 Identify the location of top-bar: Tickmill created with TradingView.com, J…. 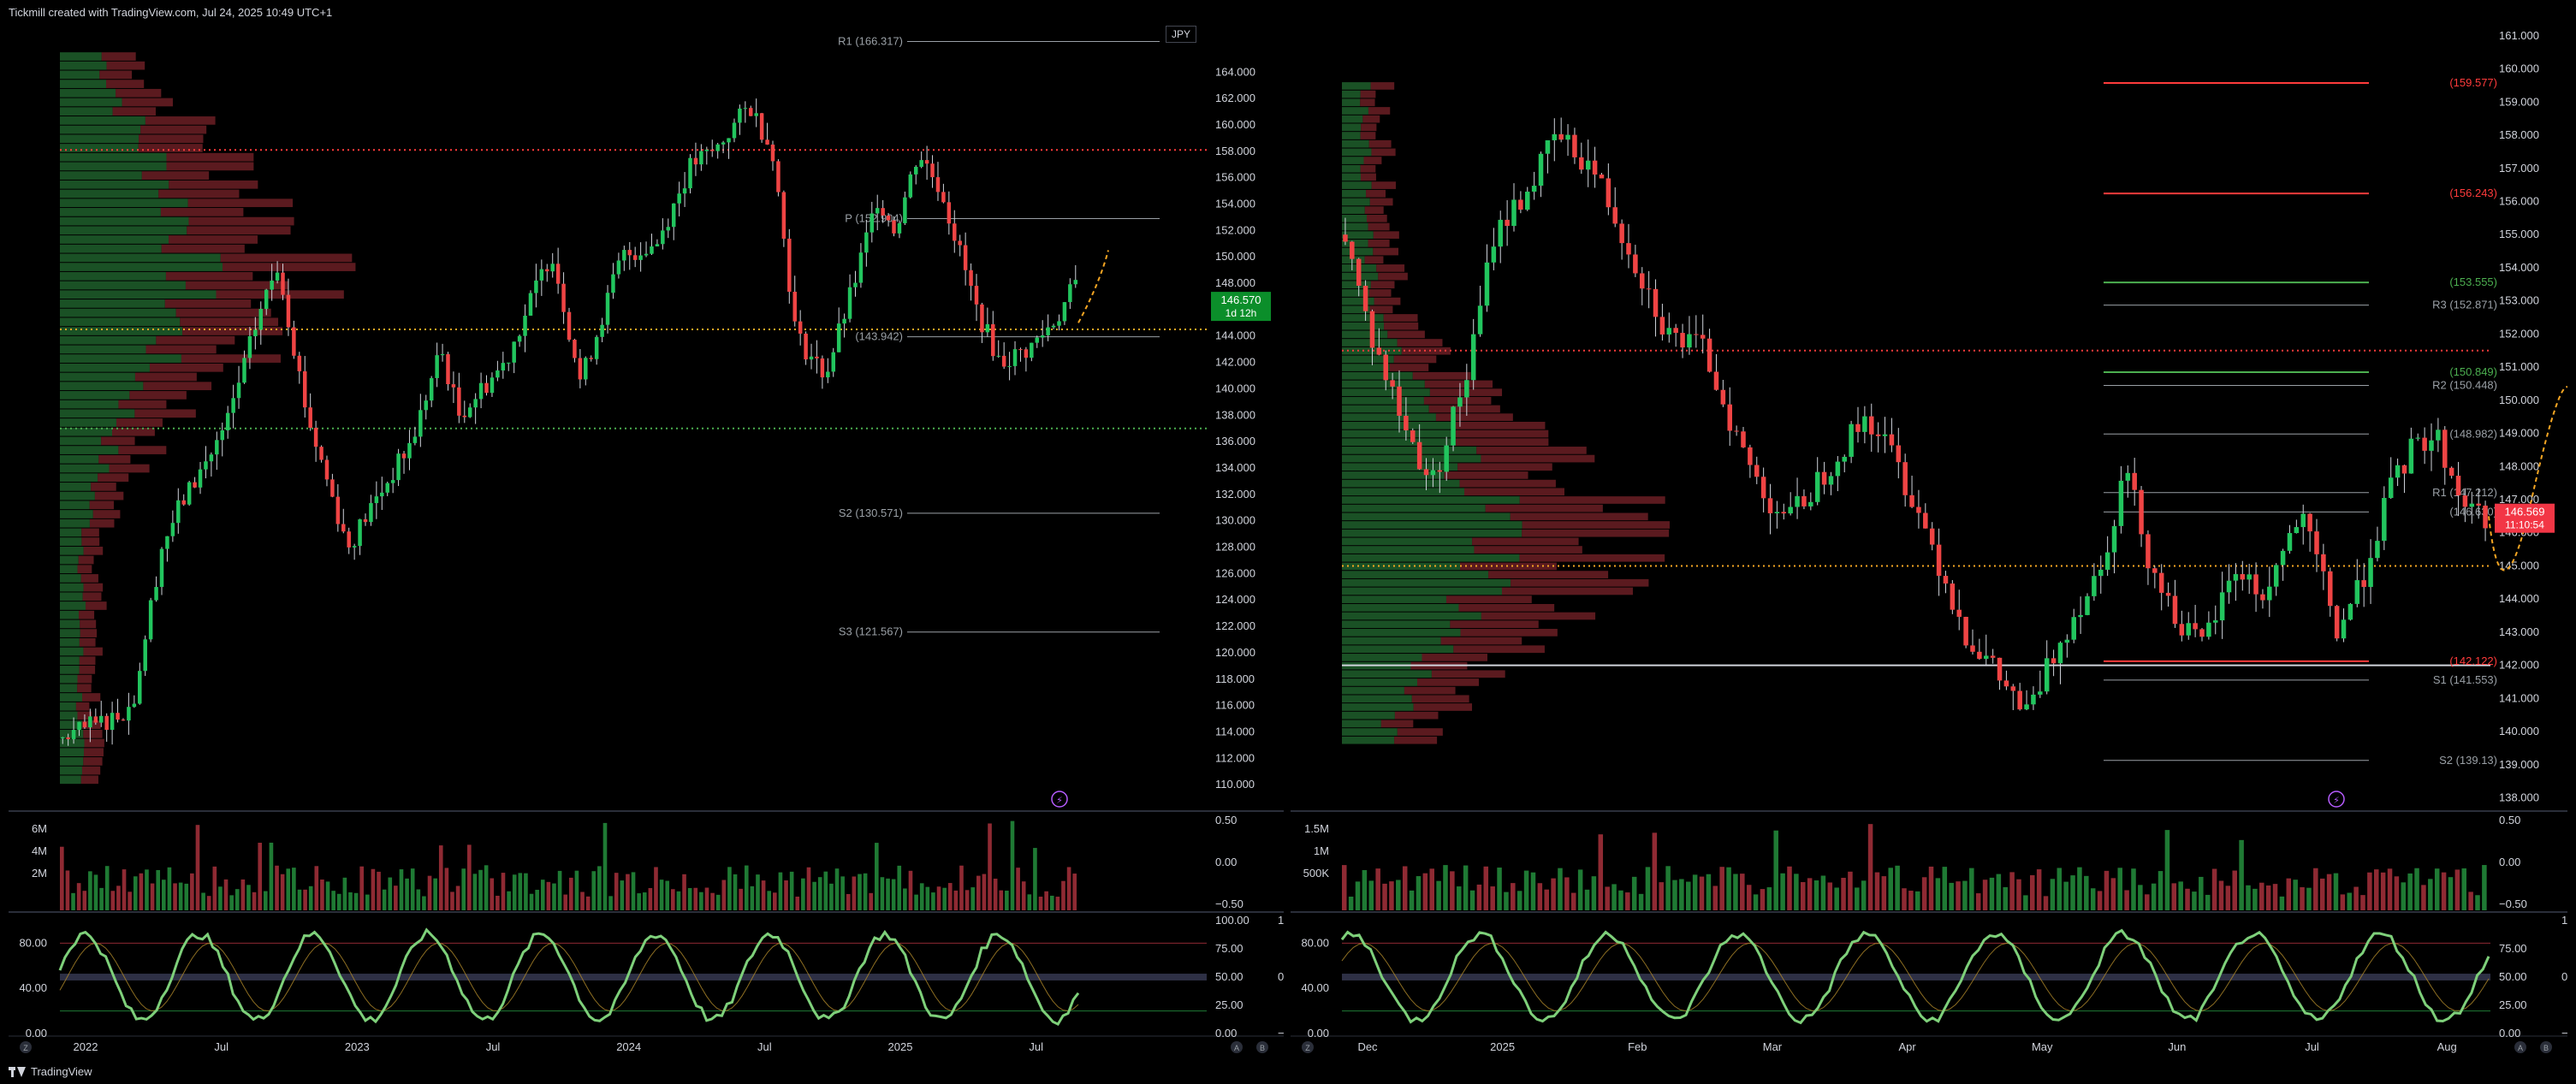
(1288, 12).